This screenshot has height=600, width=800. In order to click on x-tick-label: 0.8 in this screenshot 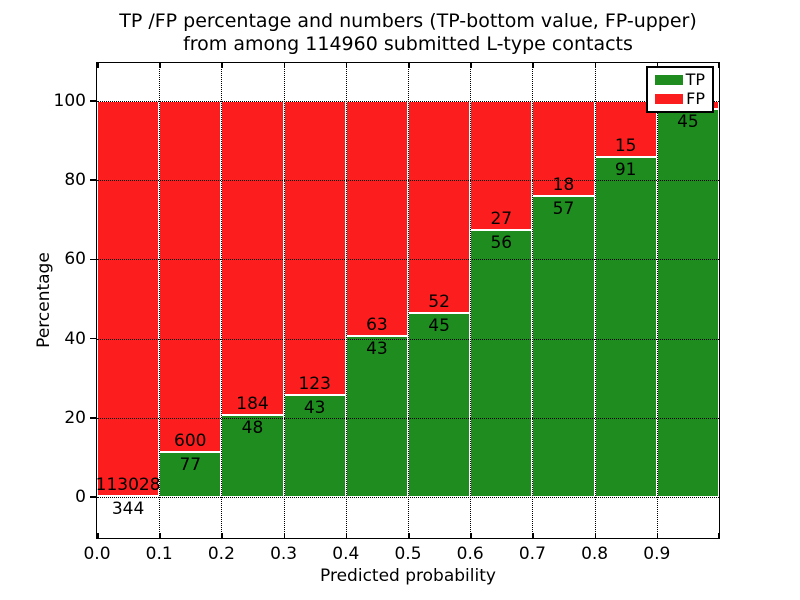, I will do `click(595, 554)`.